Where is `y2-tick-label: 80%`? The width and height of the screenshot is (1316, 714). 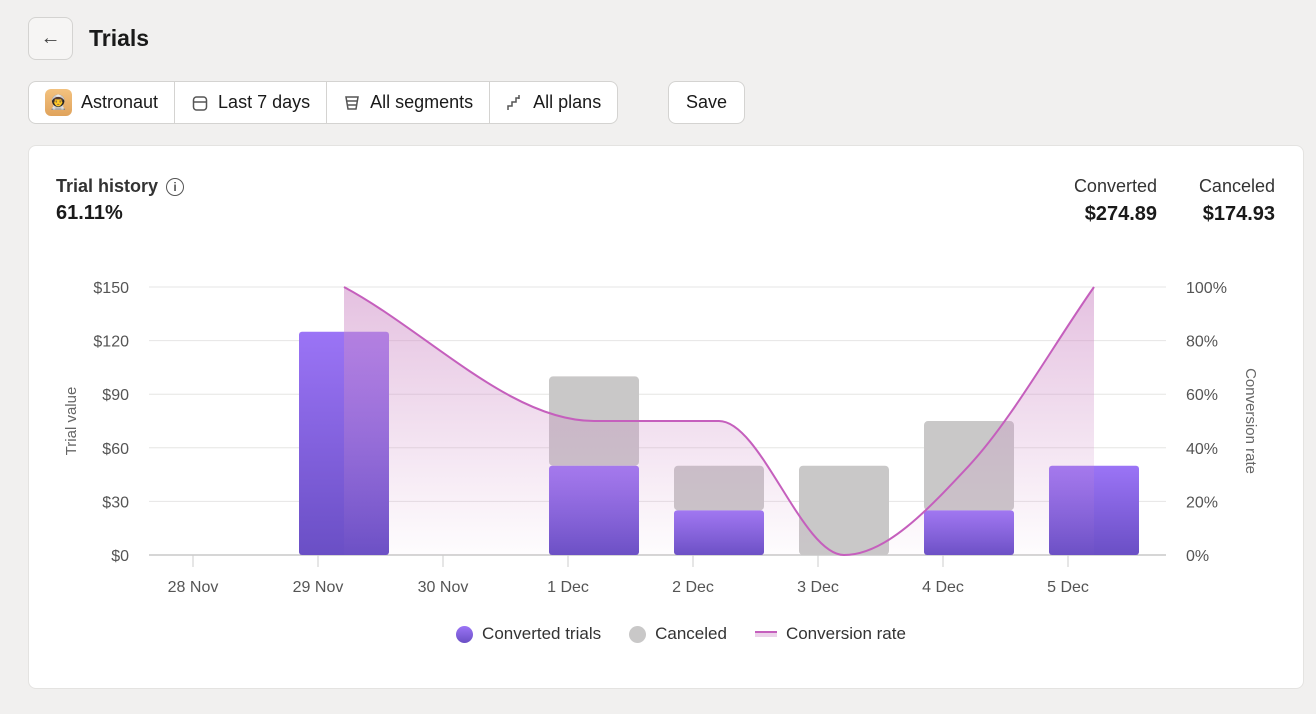
y2-tick-label: 80% is located at coordinates (1202, 342).